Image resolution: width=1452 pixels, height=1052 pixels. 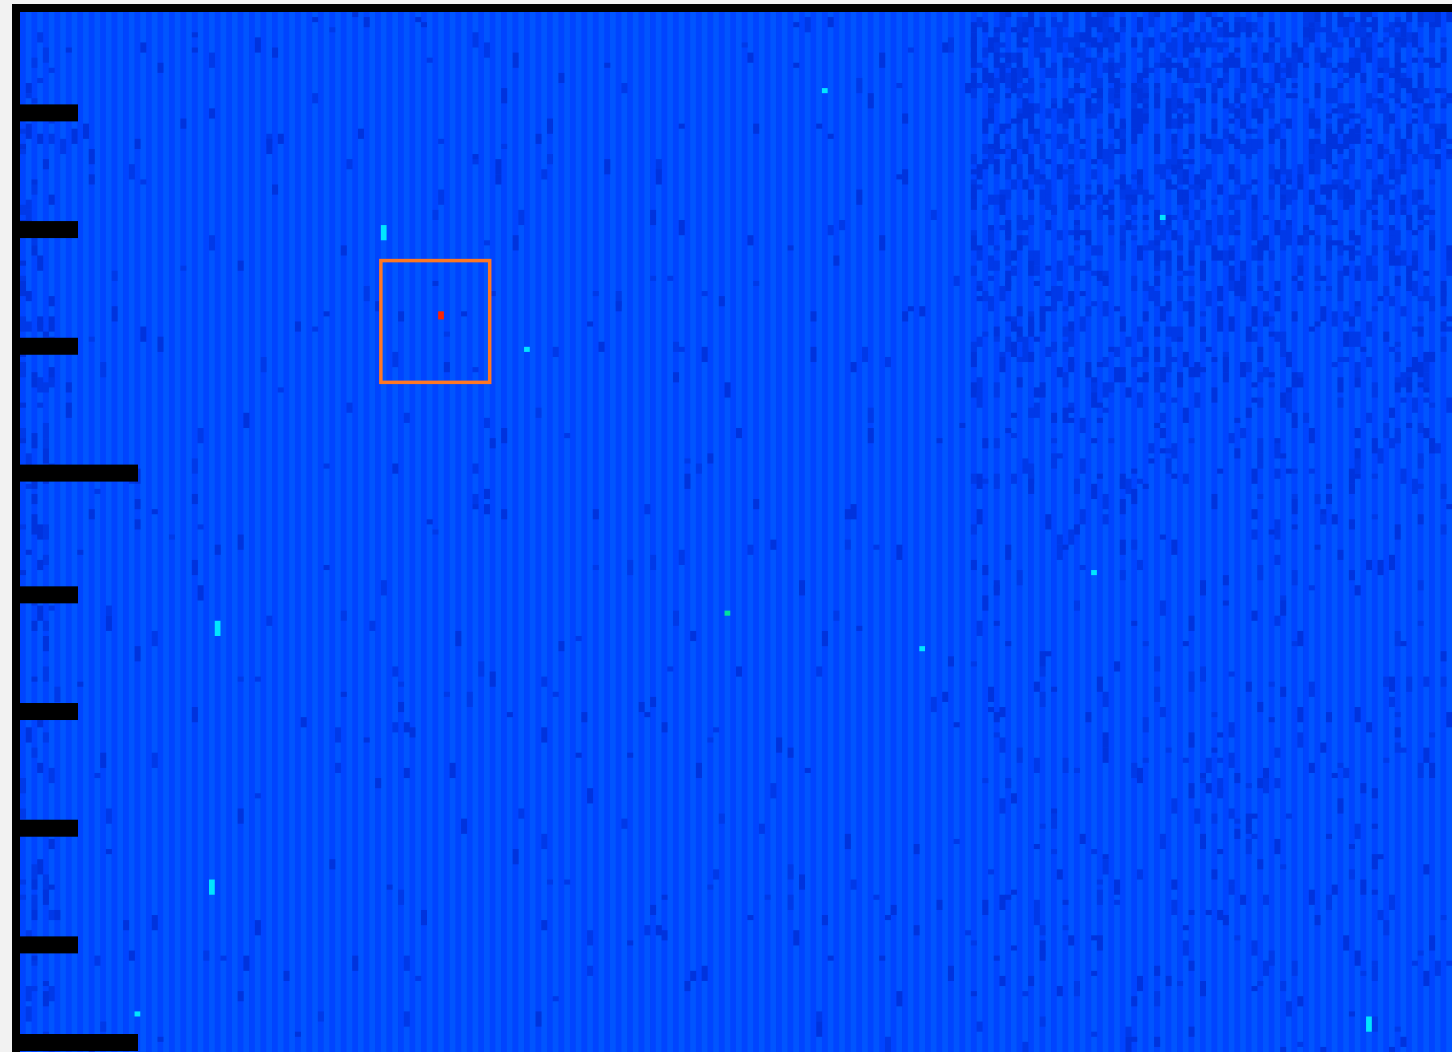 I want to click on y-tick-minor, so click(x=49, y=346).